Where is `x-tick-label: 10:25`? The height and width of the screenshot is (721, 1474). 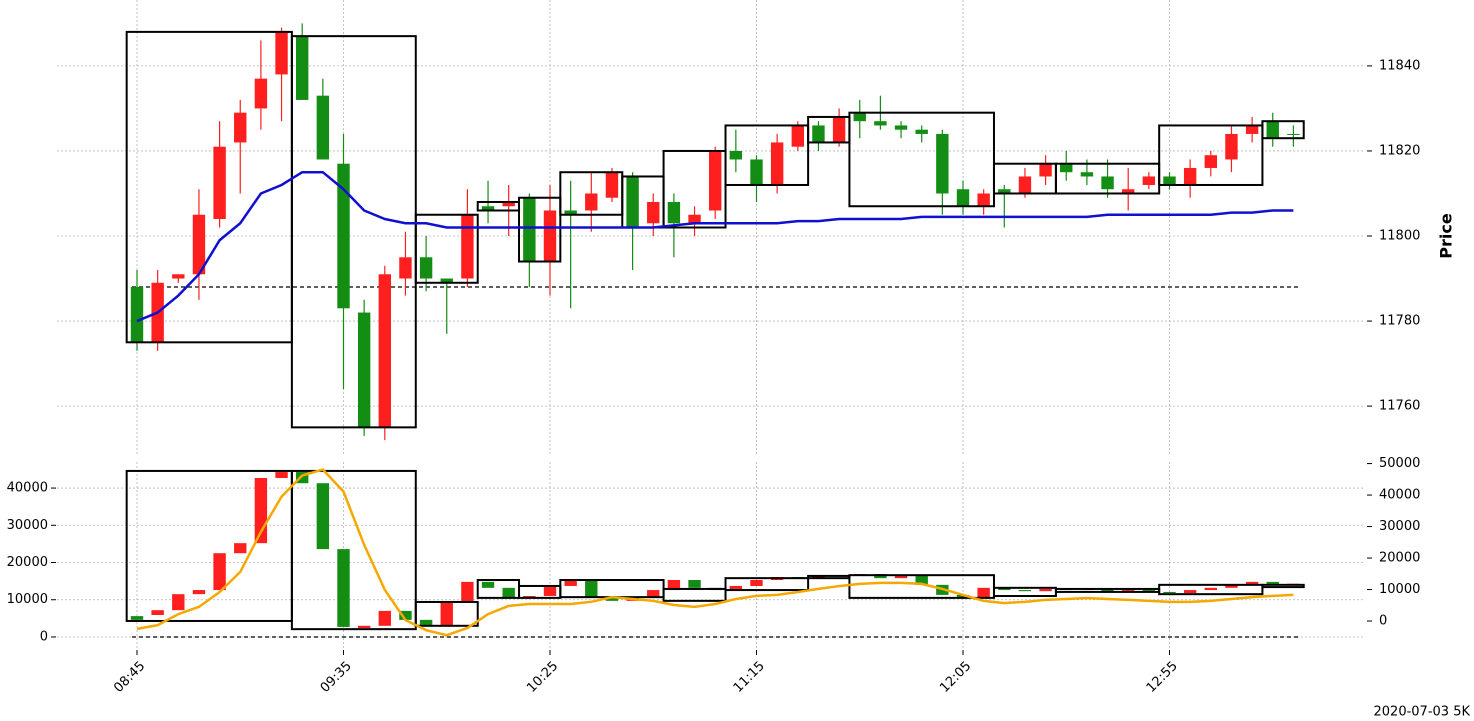
x-tick-label: 10:25 is located at coordinates (542, 677).